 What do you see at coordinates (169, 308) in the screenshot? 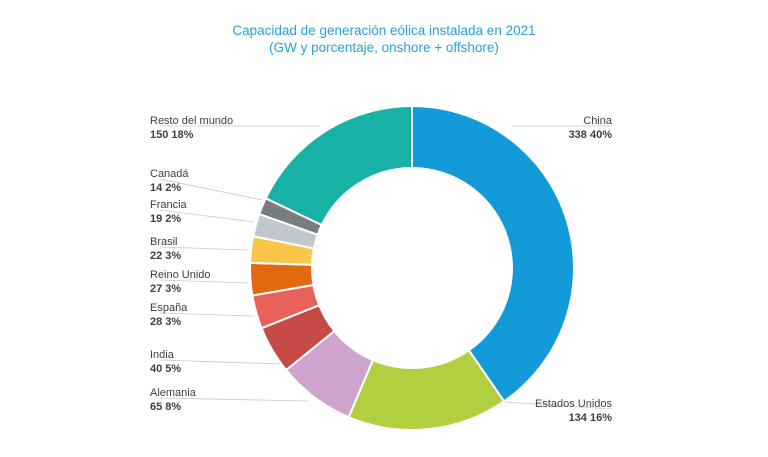
I see `slice-label: España` at bounding box center [169, 308].